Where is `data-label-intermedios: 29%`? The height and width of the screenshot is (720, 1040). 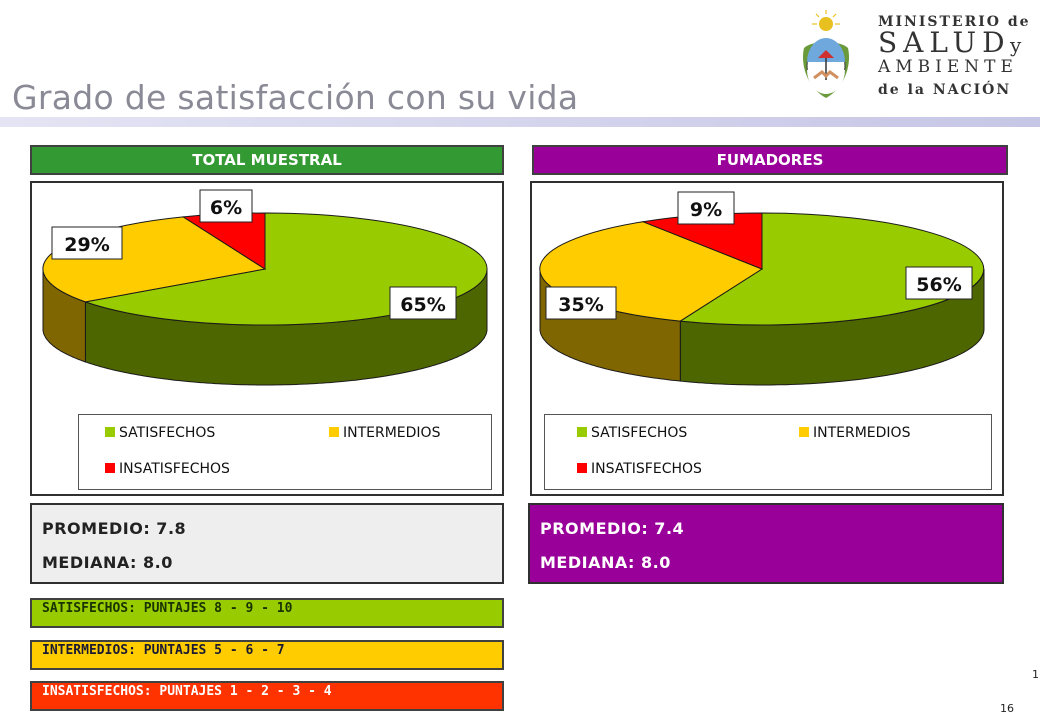 data-label-intermedios: 29% is located at coordinates (86, 245).